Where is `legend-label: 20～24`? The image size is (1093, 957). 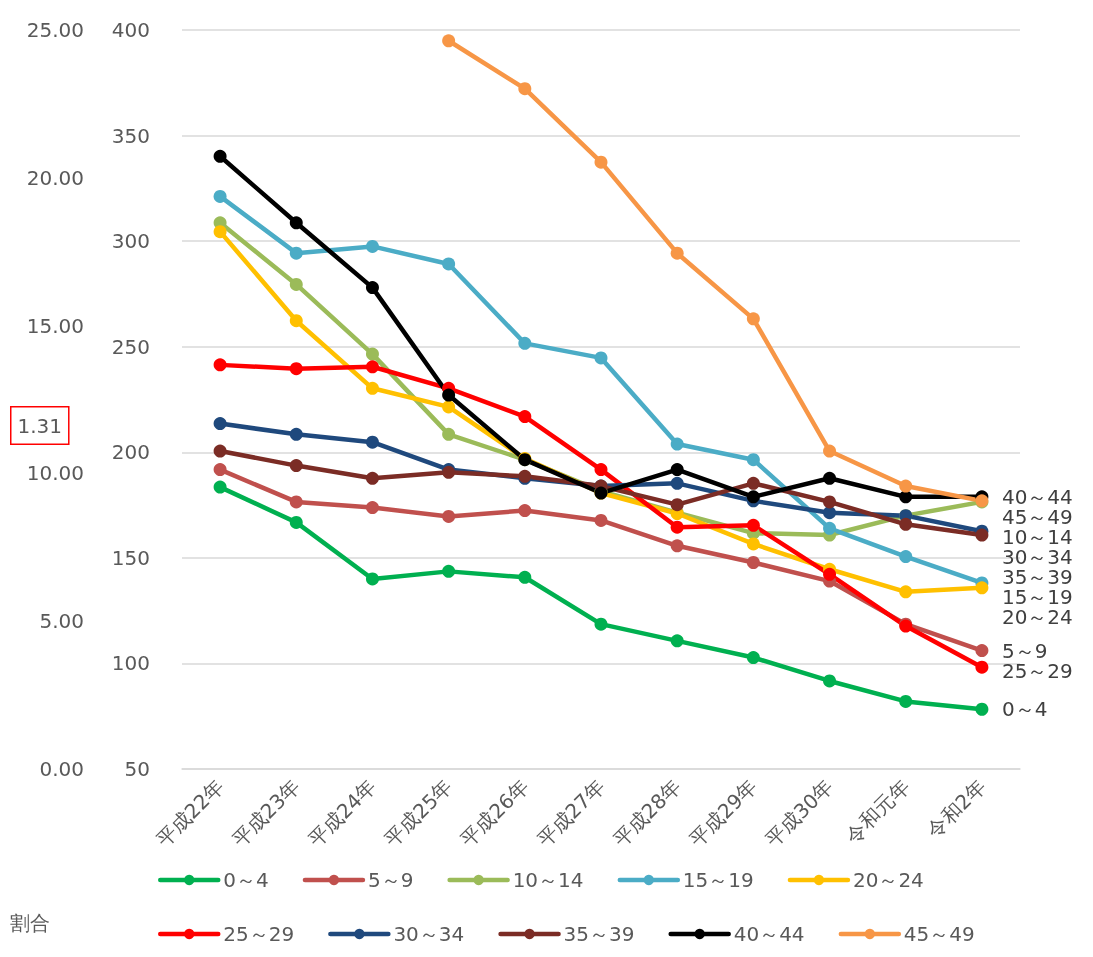 legend-label: 20～24 is located at coordinates (888, 880).